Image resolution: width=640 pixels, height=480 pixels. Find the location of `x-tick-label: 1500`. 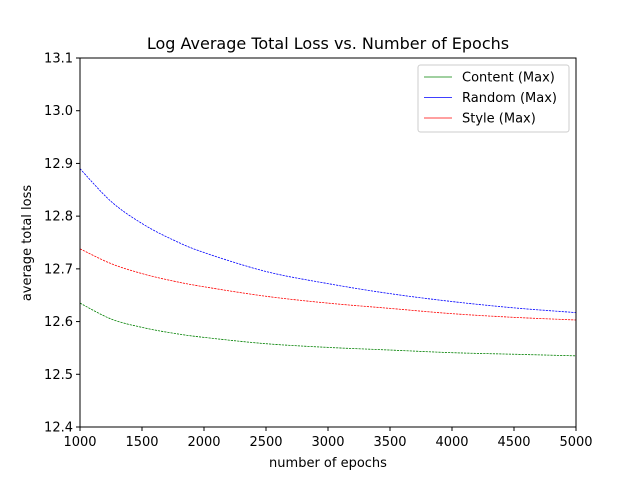

x-tick-label: 1500 is located at coordinates (141, 442).